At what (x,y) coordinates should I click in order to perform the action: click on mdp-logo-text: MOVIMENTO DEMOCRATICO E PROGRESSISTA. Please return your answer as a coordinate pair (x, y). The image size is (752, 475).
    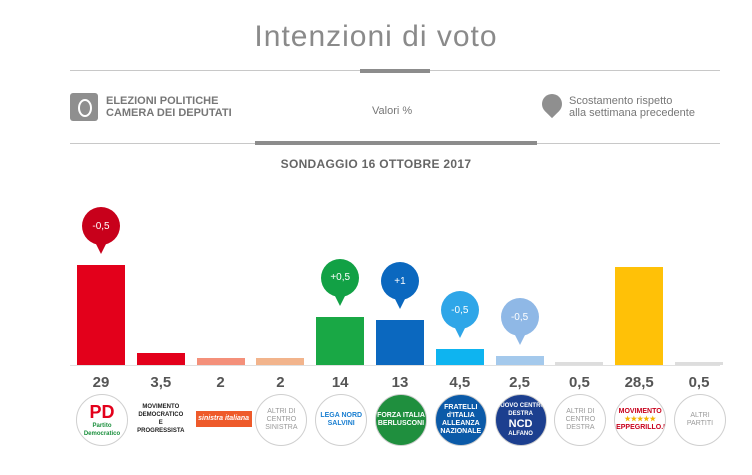
    Looking at the image, I should click on (161, 419).